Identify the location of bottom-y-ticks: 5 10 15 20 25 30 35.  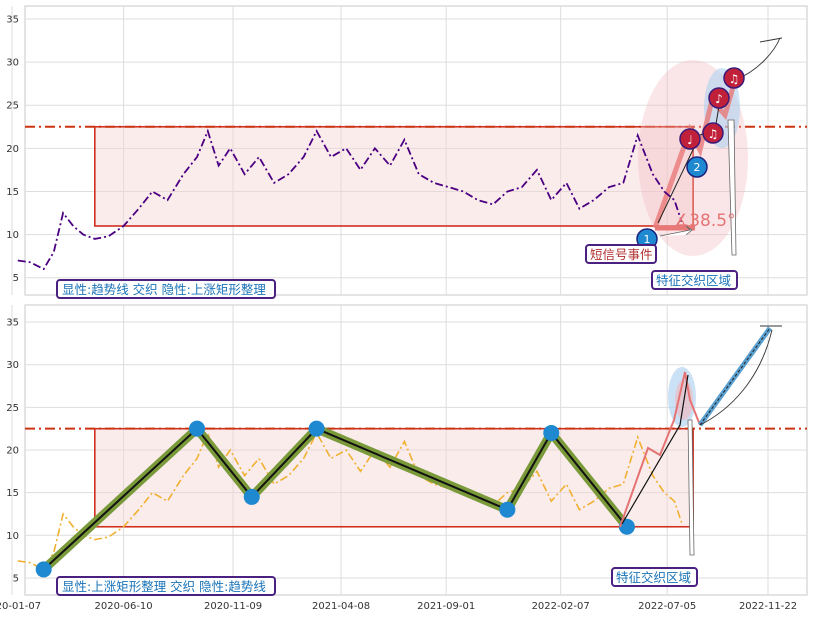
(12, 451).